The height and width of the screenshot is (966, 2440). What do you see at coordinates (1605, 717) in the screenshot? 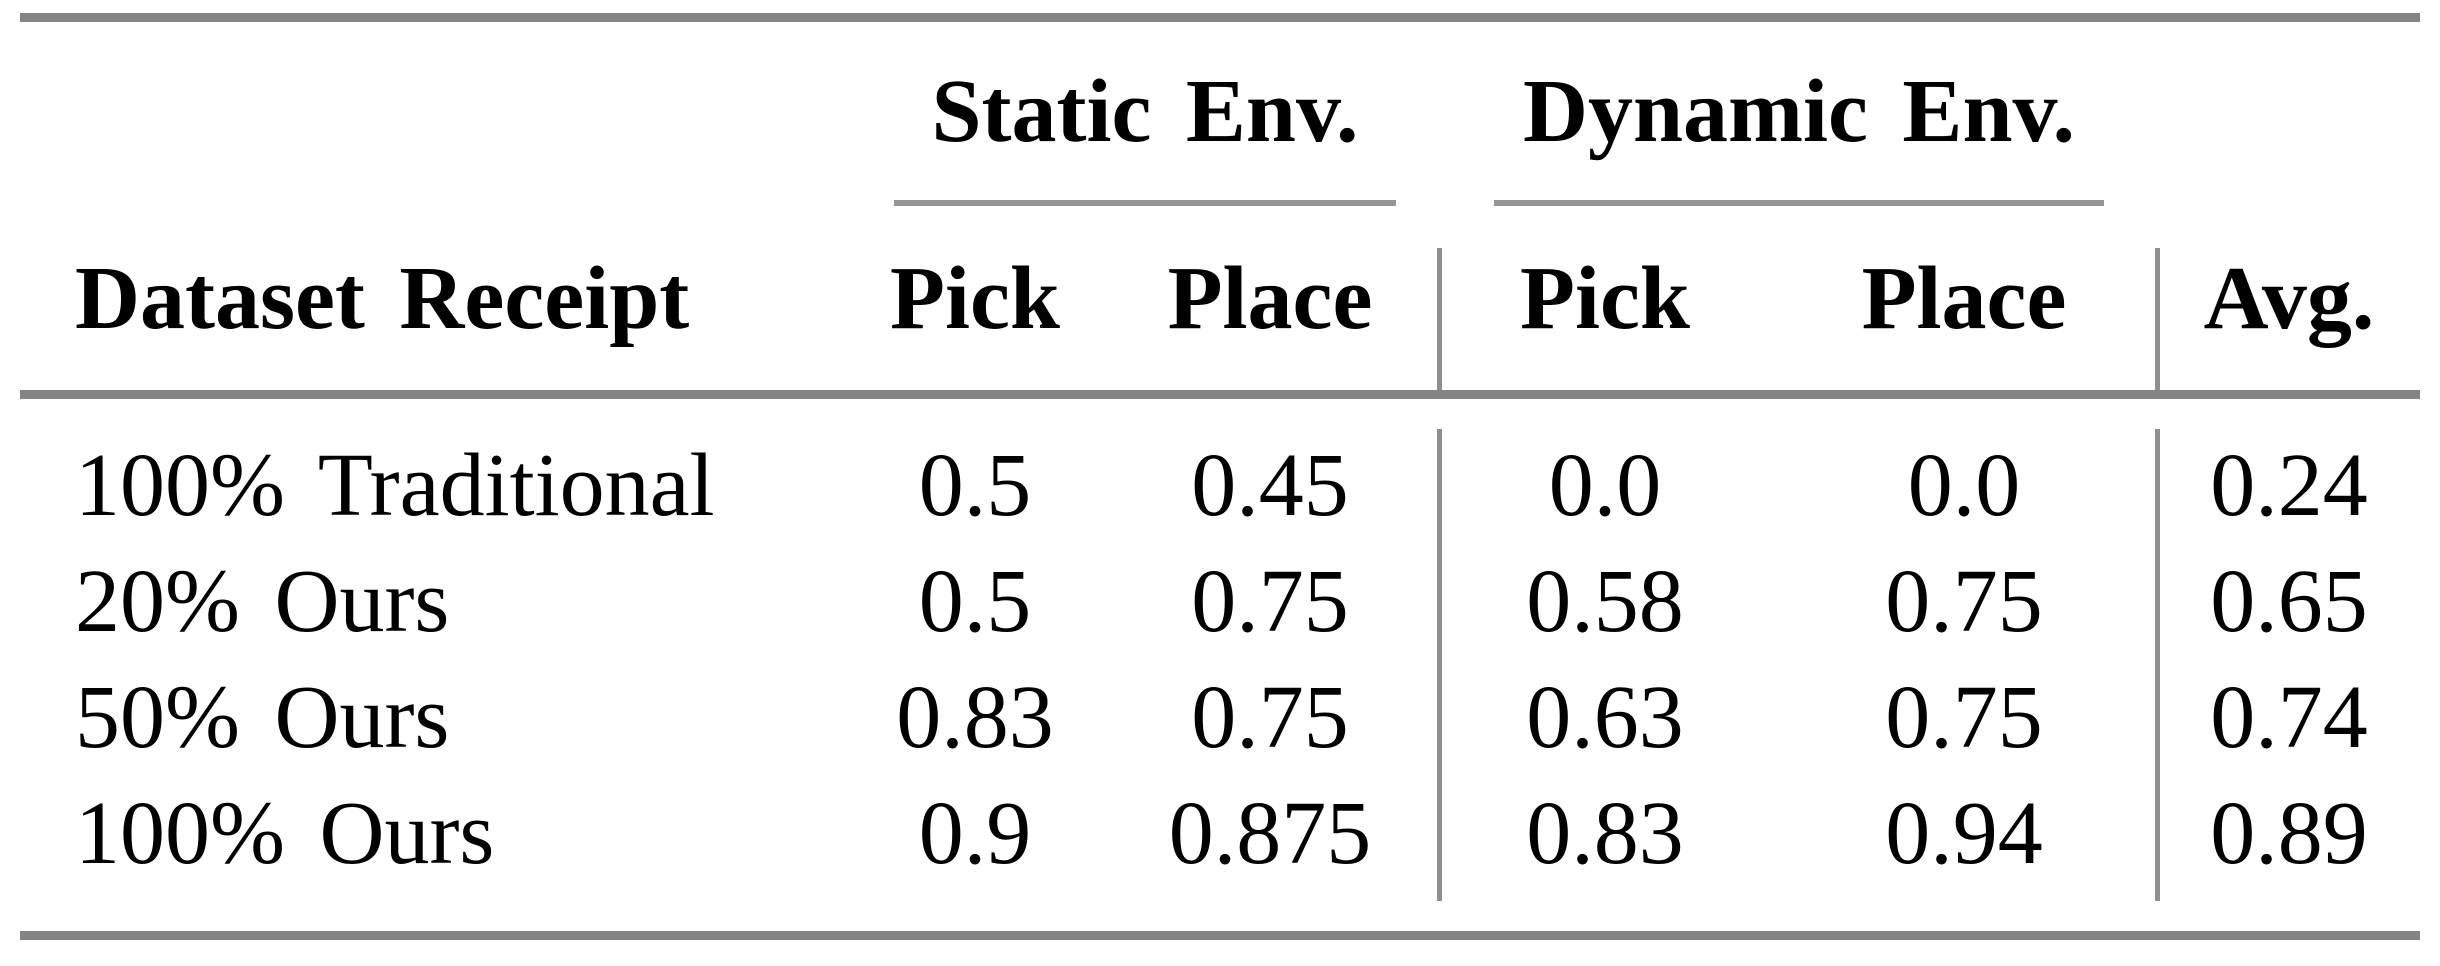
I see `cell-dynamic-pick: 0.63` at bounding box center [1605, 717].